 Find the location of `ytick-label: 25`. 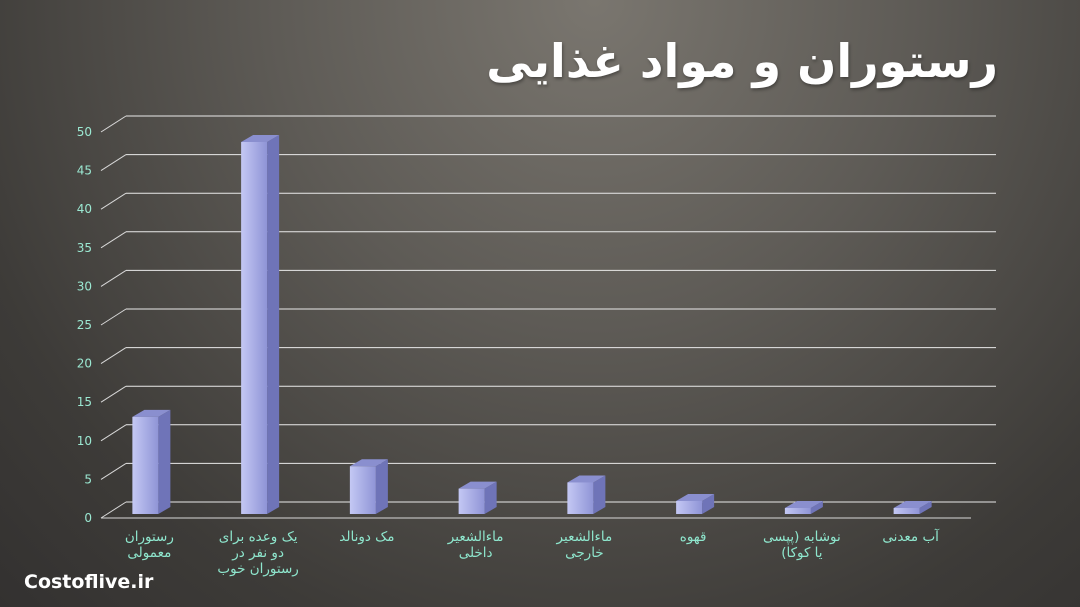

ytick-label: 25 is located at coordinates (84, 325).